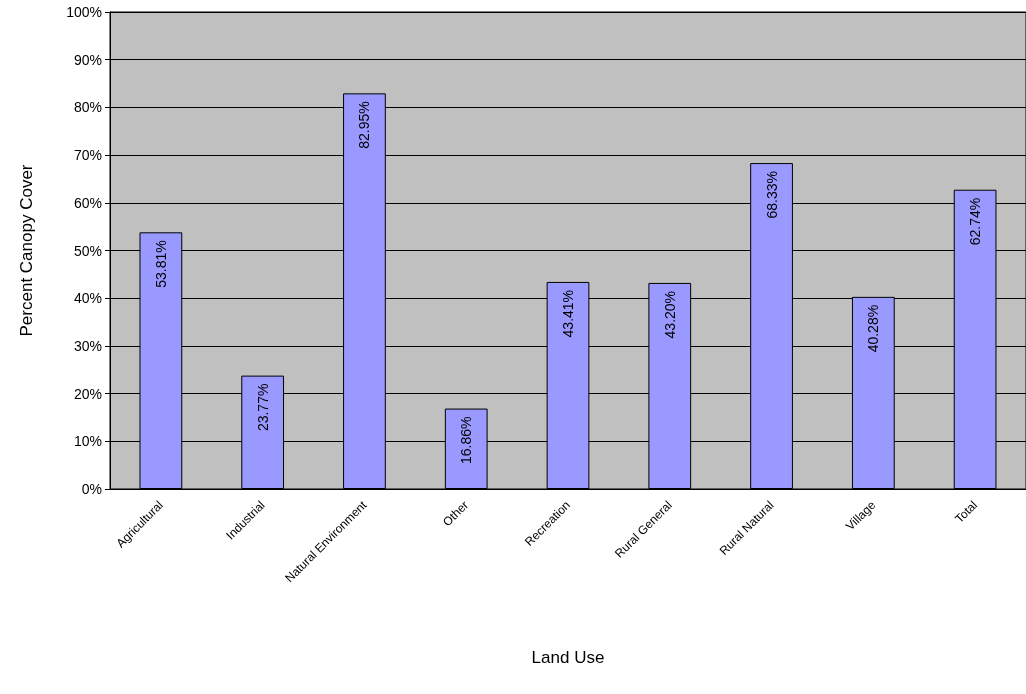  What do you see at coordinates (771, 195) in the screenshot?
I see `data-label: 68.33%` at bounding box center [771, 195].